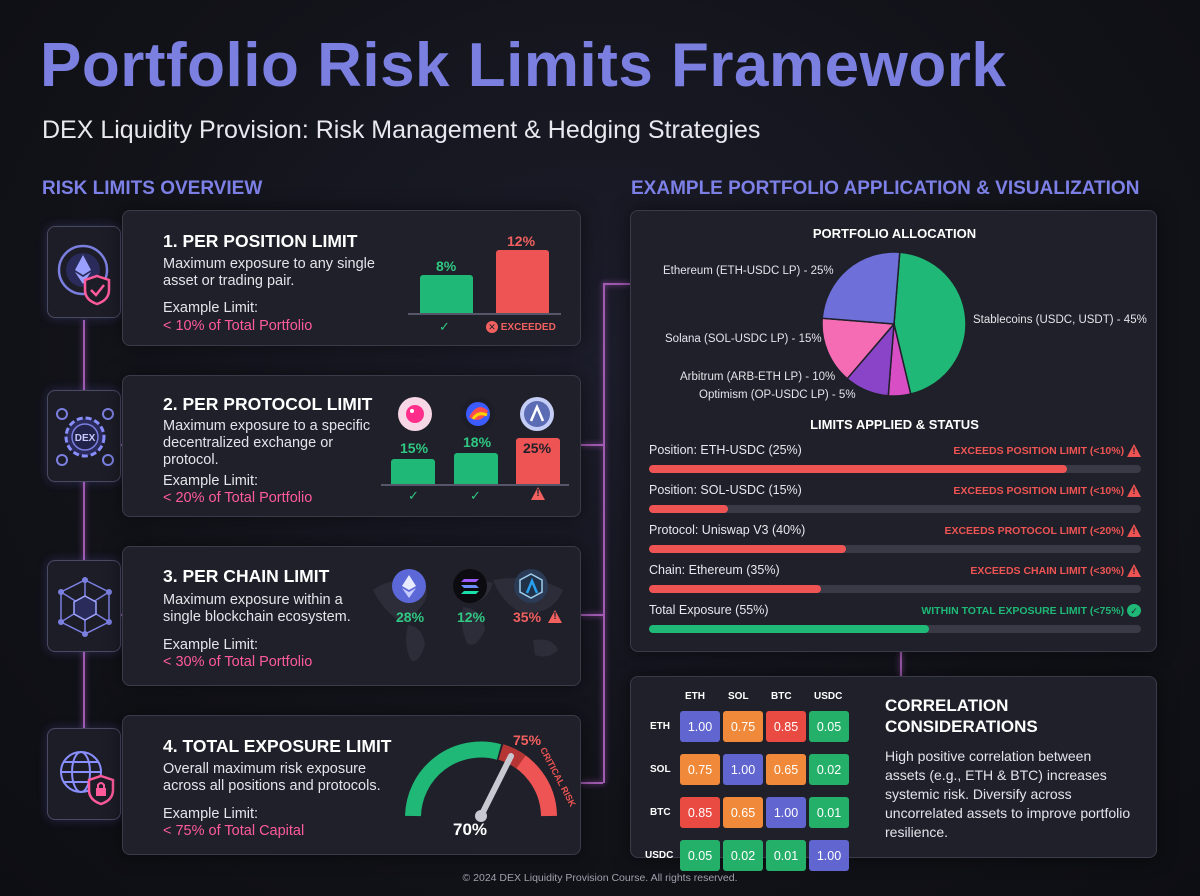 This screenshot has height=896, width=1200. I want to click on protocol-limit-title: 2. PER PROTOCOL LIMIT, so click(268, 404).